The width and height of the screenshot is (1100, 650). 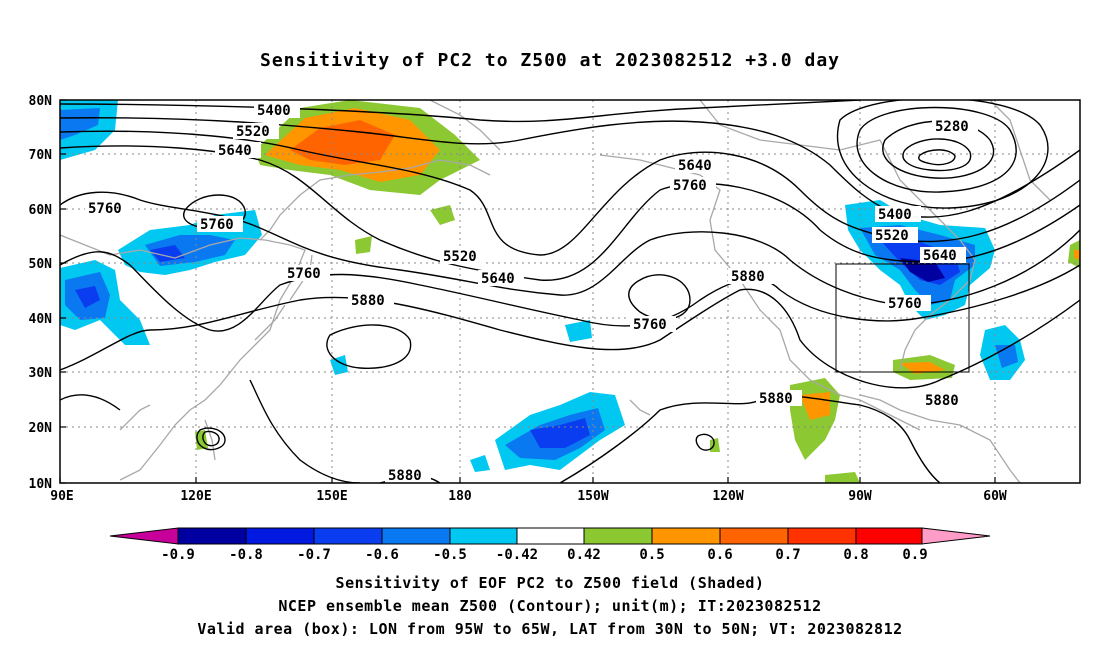 What do you see at coordinates (41, 484) in the screenshot?
I see `lat-label: 10N` at bounding box center [41, 484].